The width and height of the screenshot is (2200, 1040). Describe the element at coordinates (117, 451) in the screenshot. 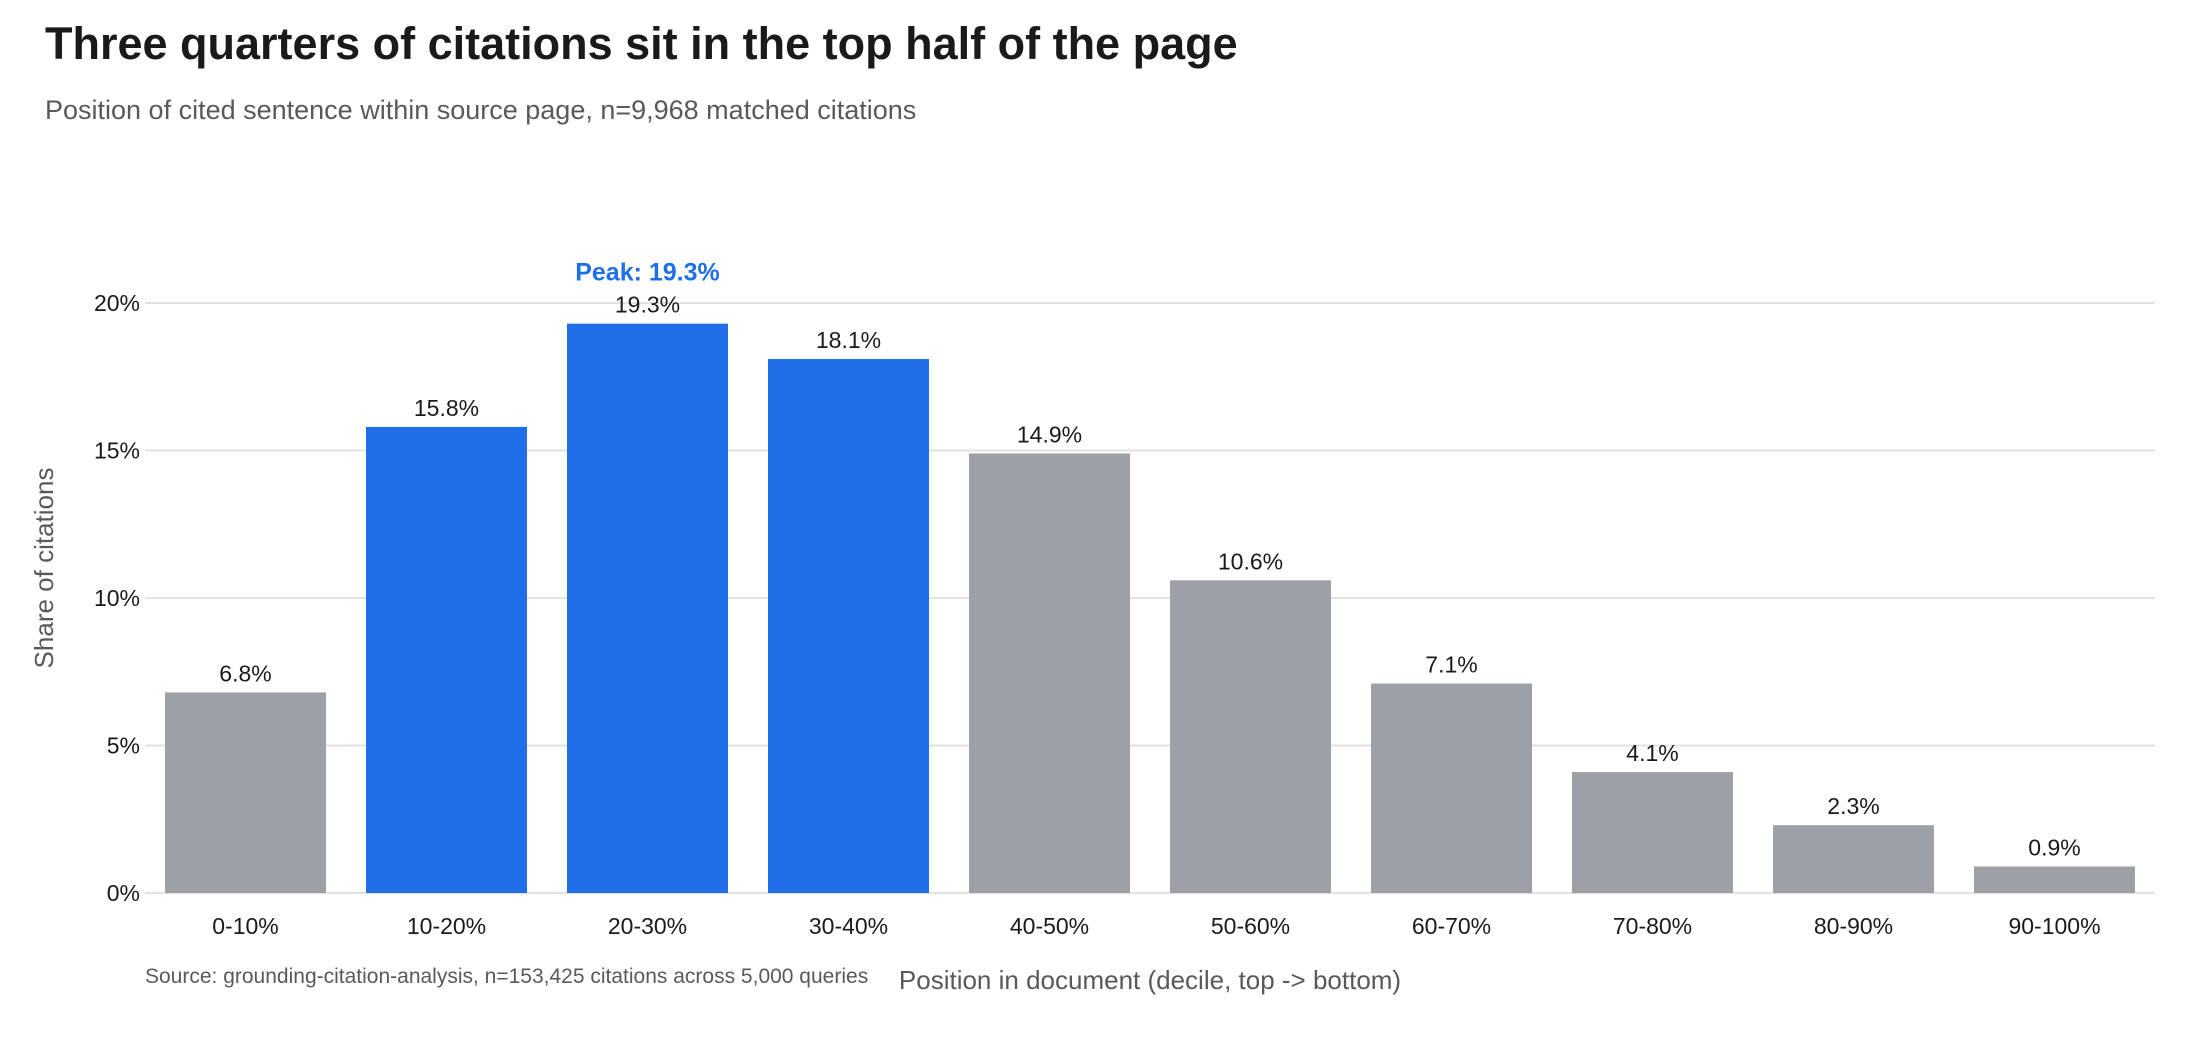

I see `y-tick-label: 15%` at that location.